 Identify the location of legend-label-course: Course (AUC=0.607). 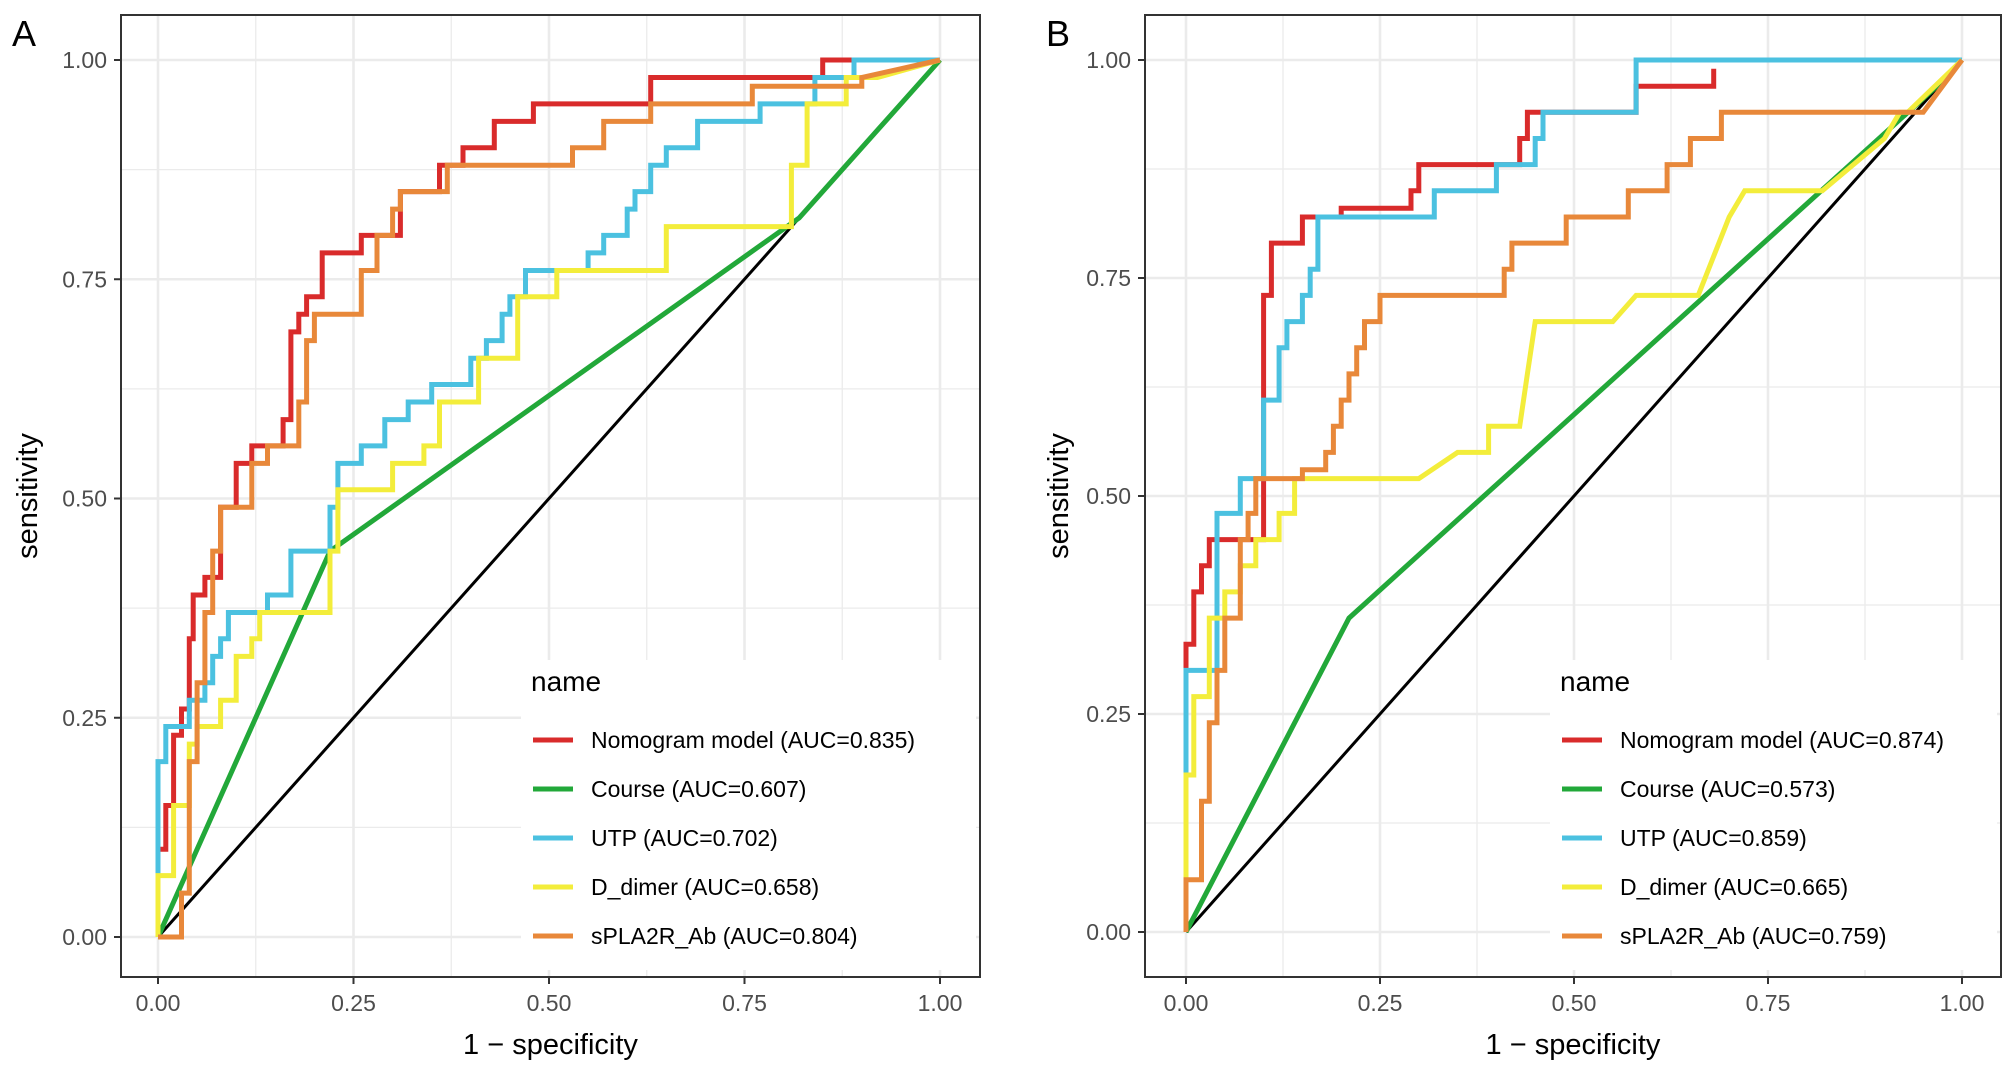
(698, 789).